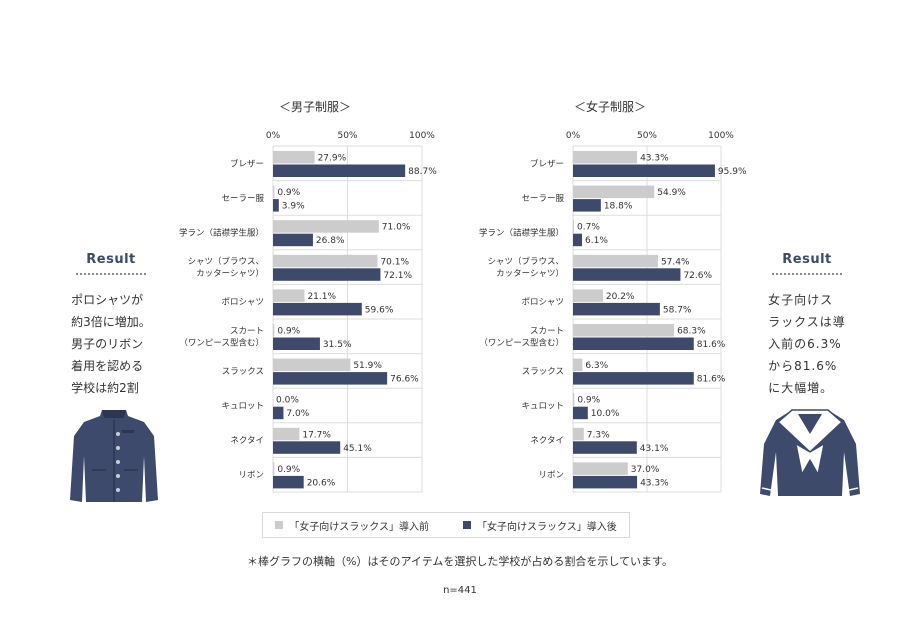 This screenshot has height=630, width=920. Describe the element at coordinates (810, 452) in the screenshot. I see `girls-sailor-uniform-icon` at that location.